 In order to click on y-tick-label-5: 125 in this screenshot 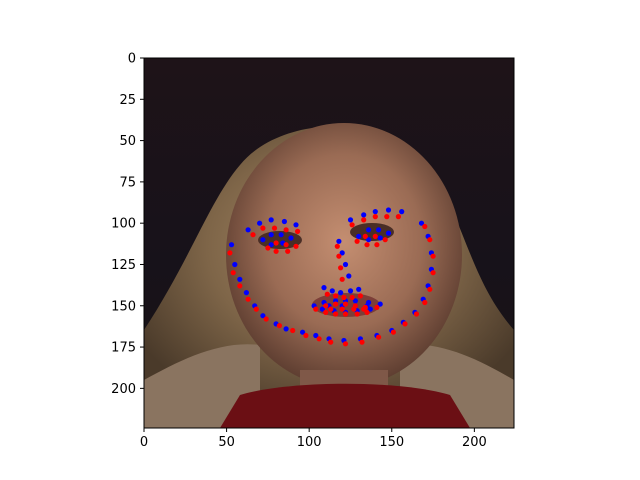, I will do `click(123, 265)`.